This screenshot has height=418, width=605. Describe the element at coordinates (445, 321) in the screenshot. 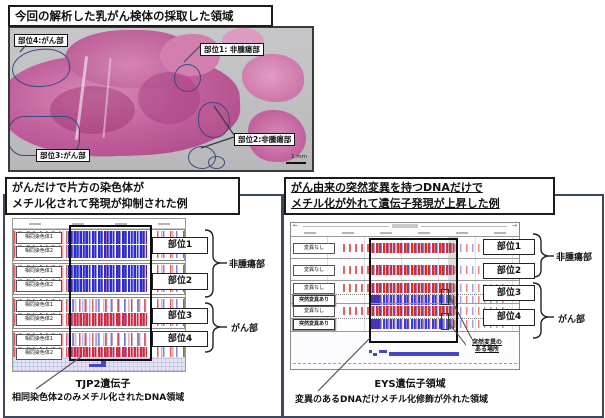

I see `mutation-site-marker` at that location.